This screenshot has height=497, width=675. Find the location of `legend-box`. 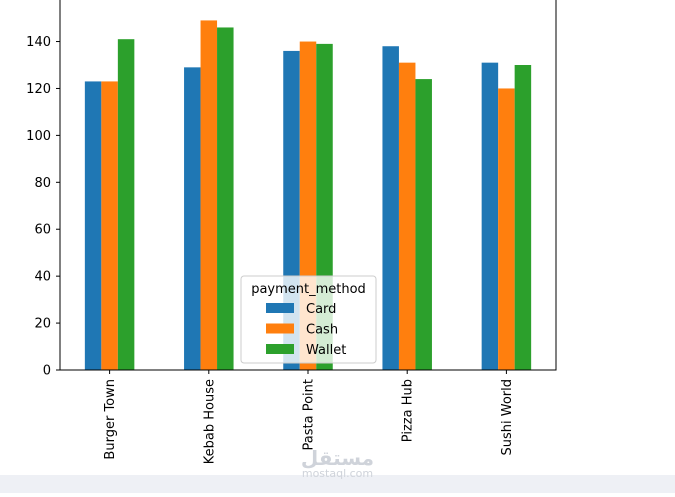

legend-box is located at coordinates (308, 319).